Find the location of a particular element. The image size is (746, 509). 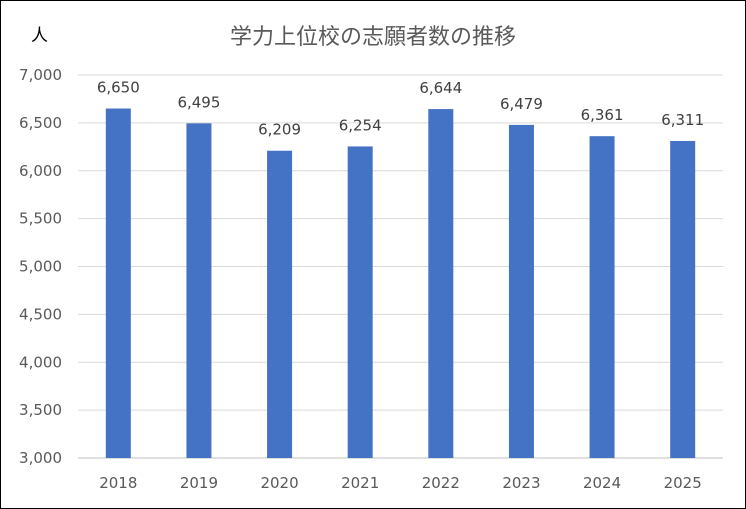

y-tick-label: 3,000 is located at coordinates (40, 458).